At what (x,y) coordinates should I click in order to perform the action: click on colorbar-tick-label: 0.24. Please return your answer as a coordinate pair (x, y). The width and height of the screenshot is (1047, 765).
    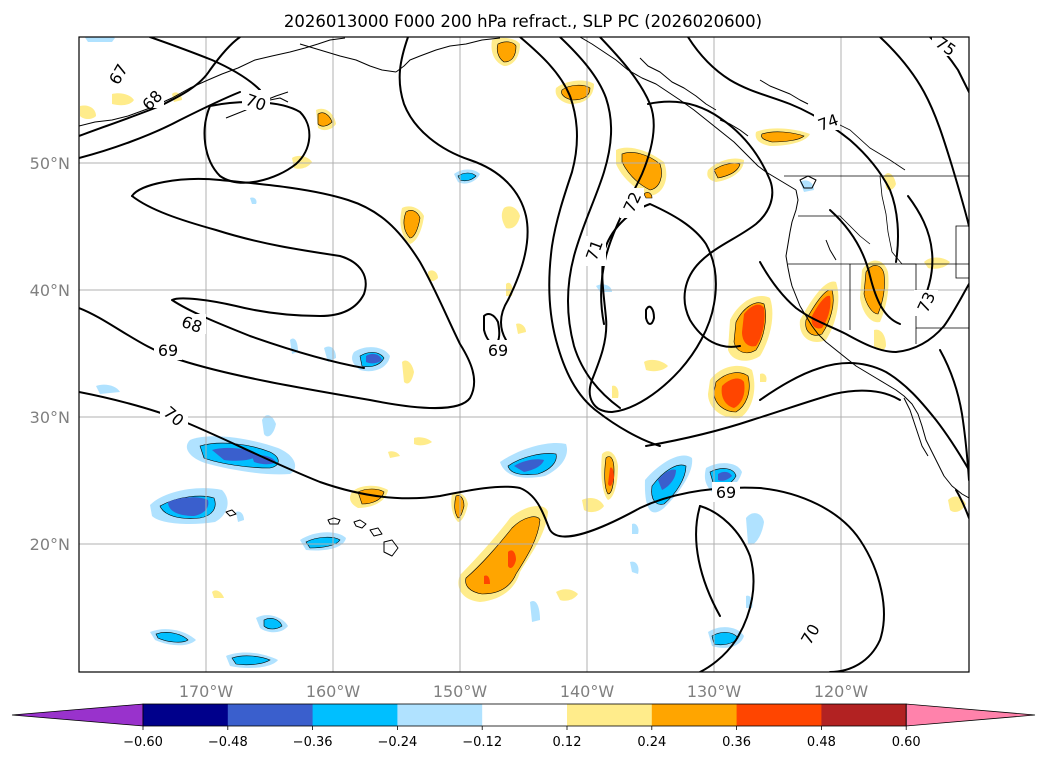
    Looking at the image, I should click on (651, 742).